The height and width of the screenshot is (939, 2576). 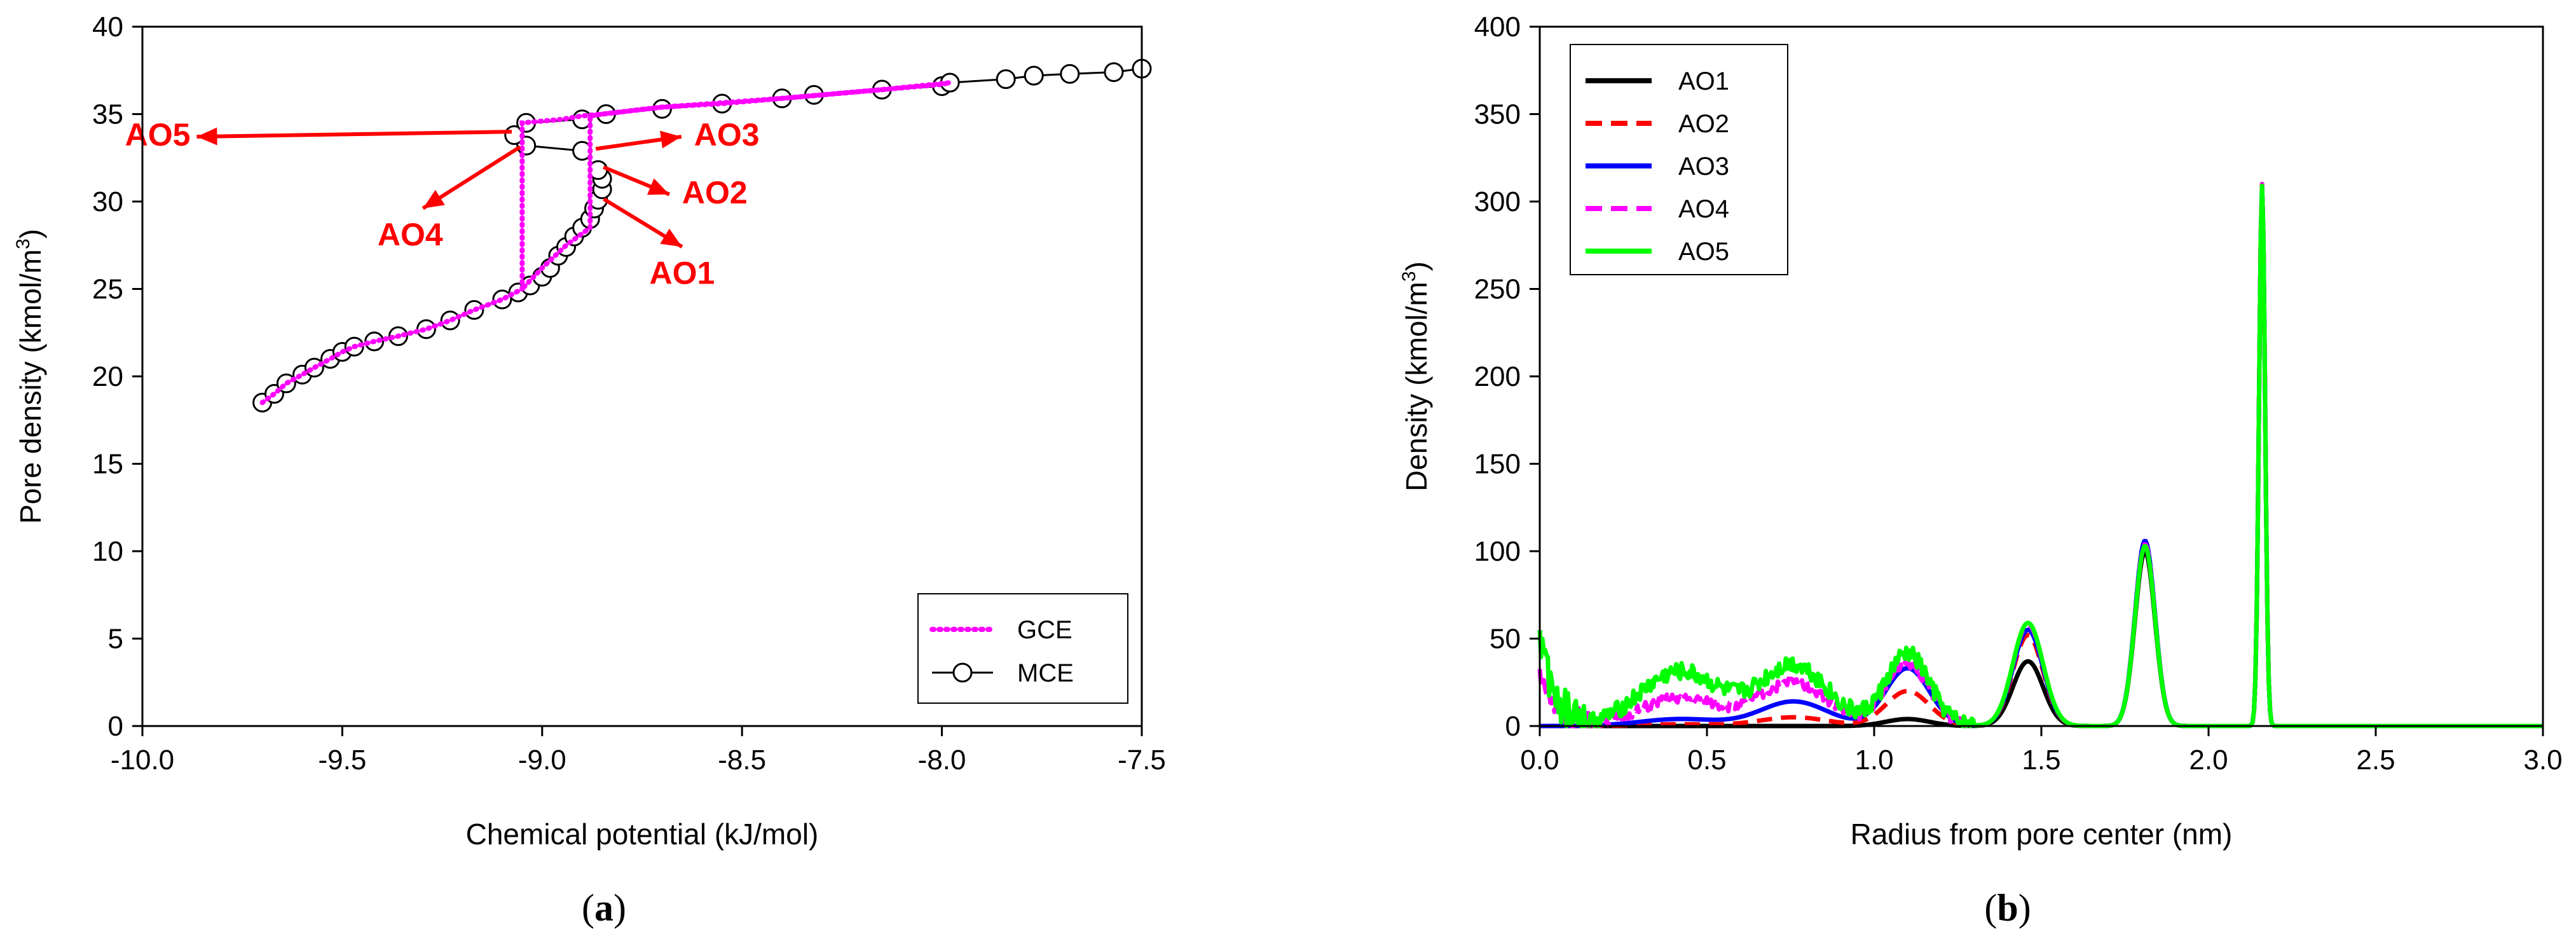 What do you see at coordinates (115, 639) in the screenshot?
I see `y-tick-label-a-1: 5` at bounding box center [115, 639].